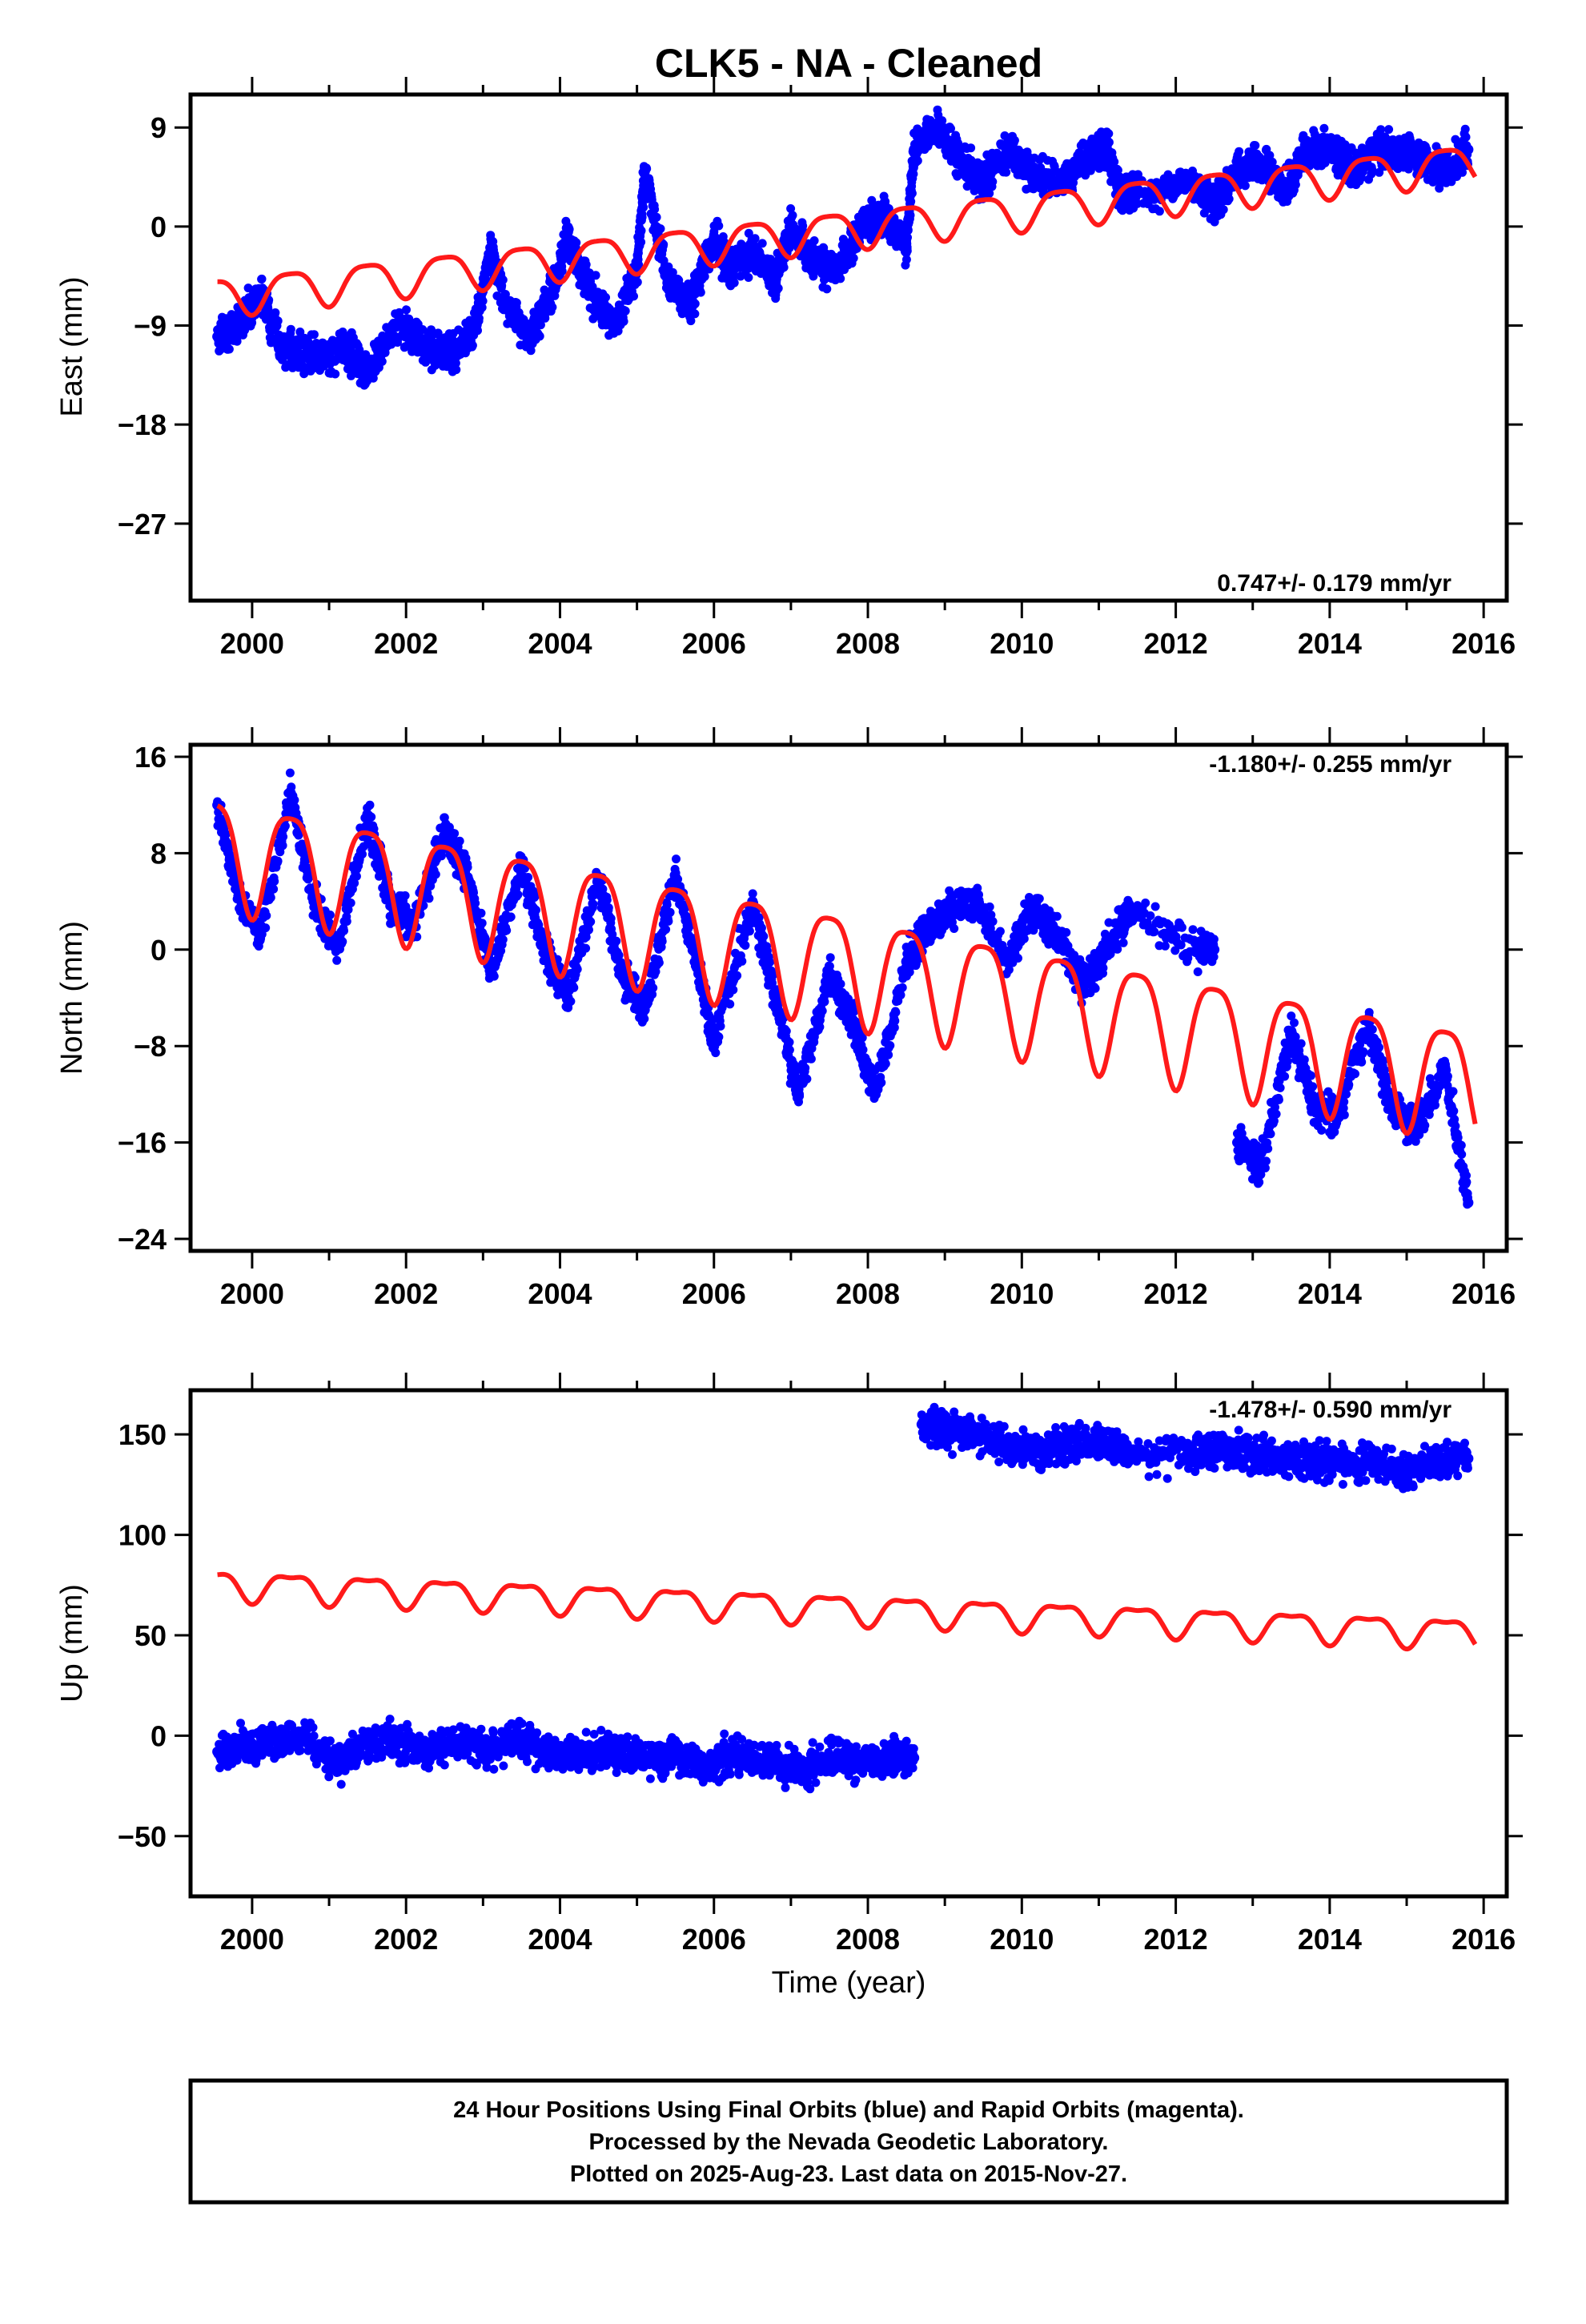 Image resolution: width=1586 pixels, height=2324 pixels. I want to click on east-x-tick-label: 2012, so click(1176, 644).